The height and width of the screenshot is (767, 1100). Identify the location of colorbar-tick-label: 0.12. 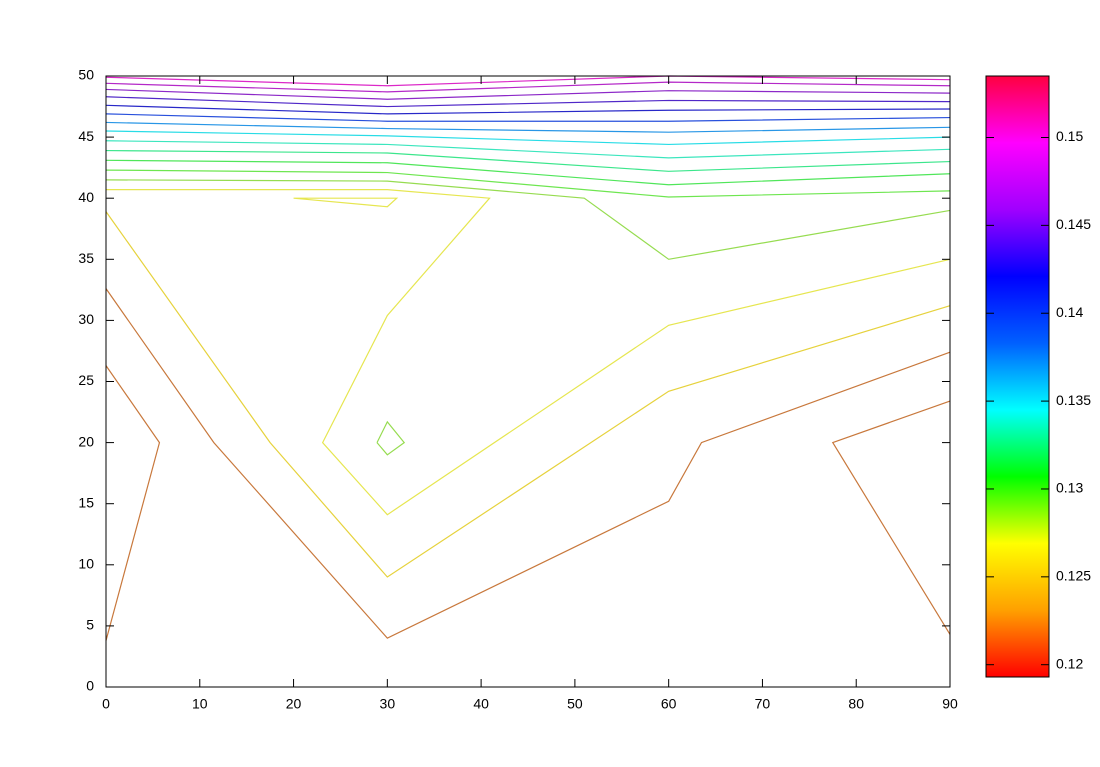
(1069, 663).